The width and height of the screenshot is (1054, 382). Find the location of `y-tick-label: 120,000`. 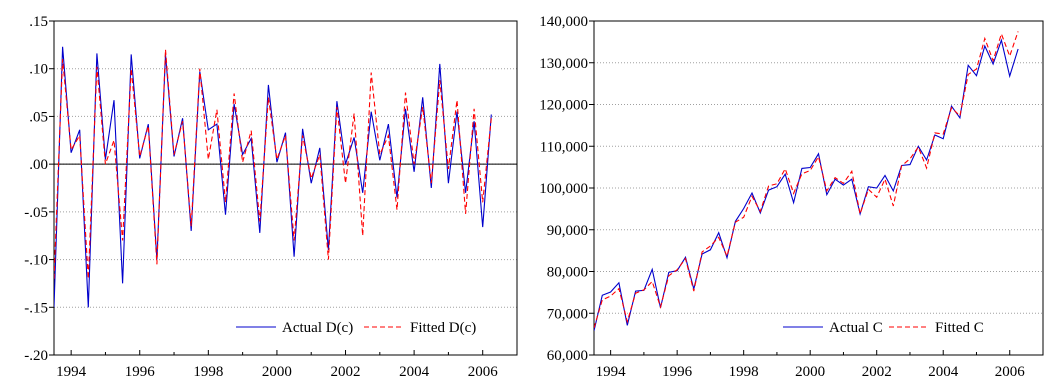

y-tick-label: 120,000 is located at coordinates (563, 106).